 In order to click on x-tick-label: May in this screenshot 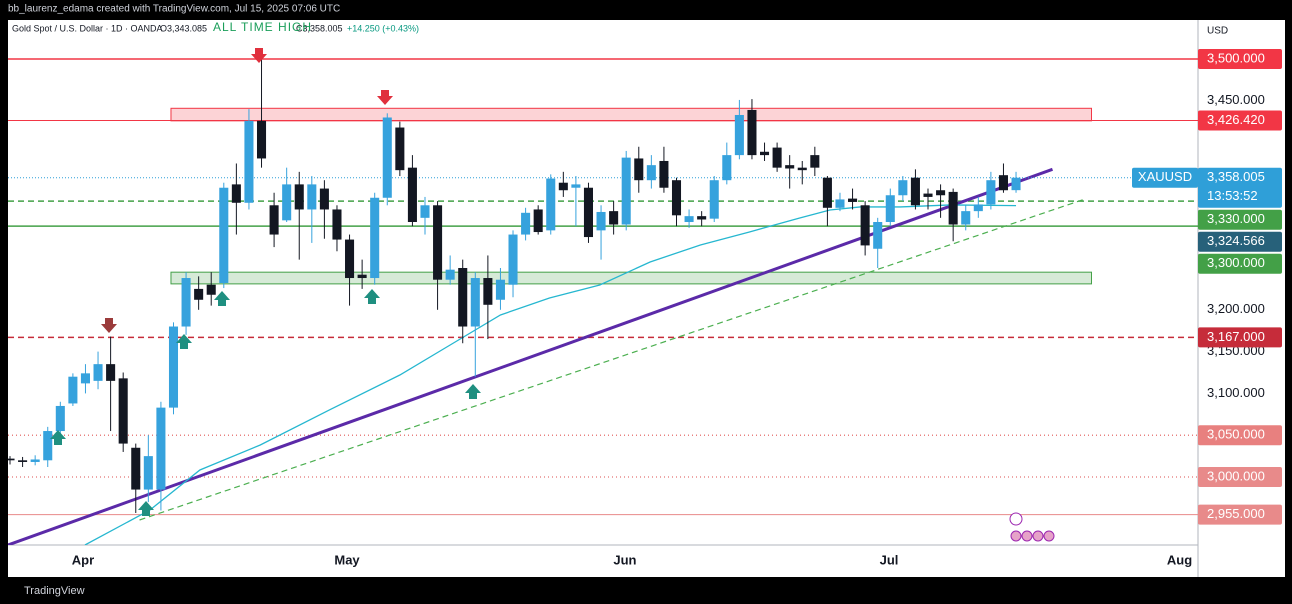, I will do `click(347, 559)`.